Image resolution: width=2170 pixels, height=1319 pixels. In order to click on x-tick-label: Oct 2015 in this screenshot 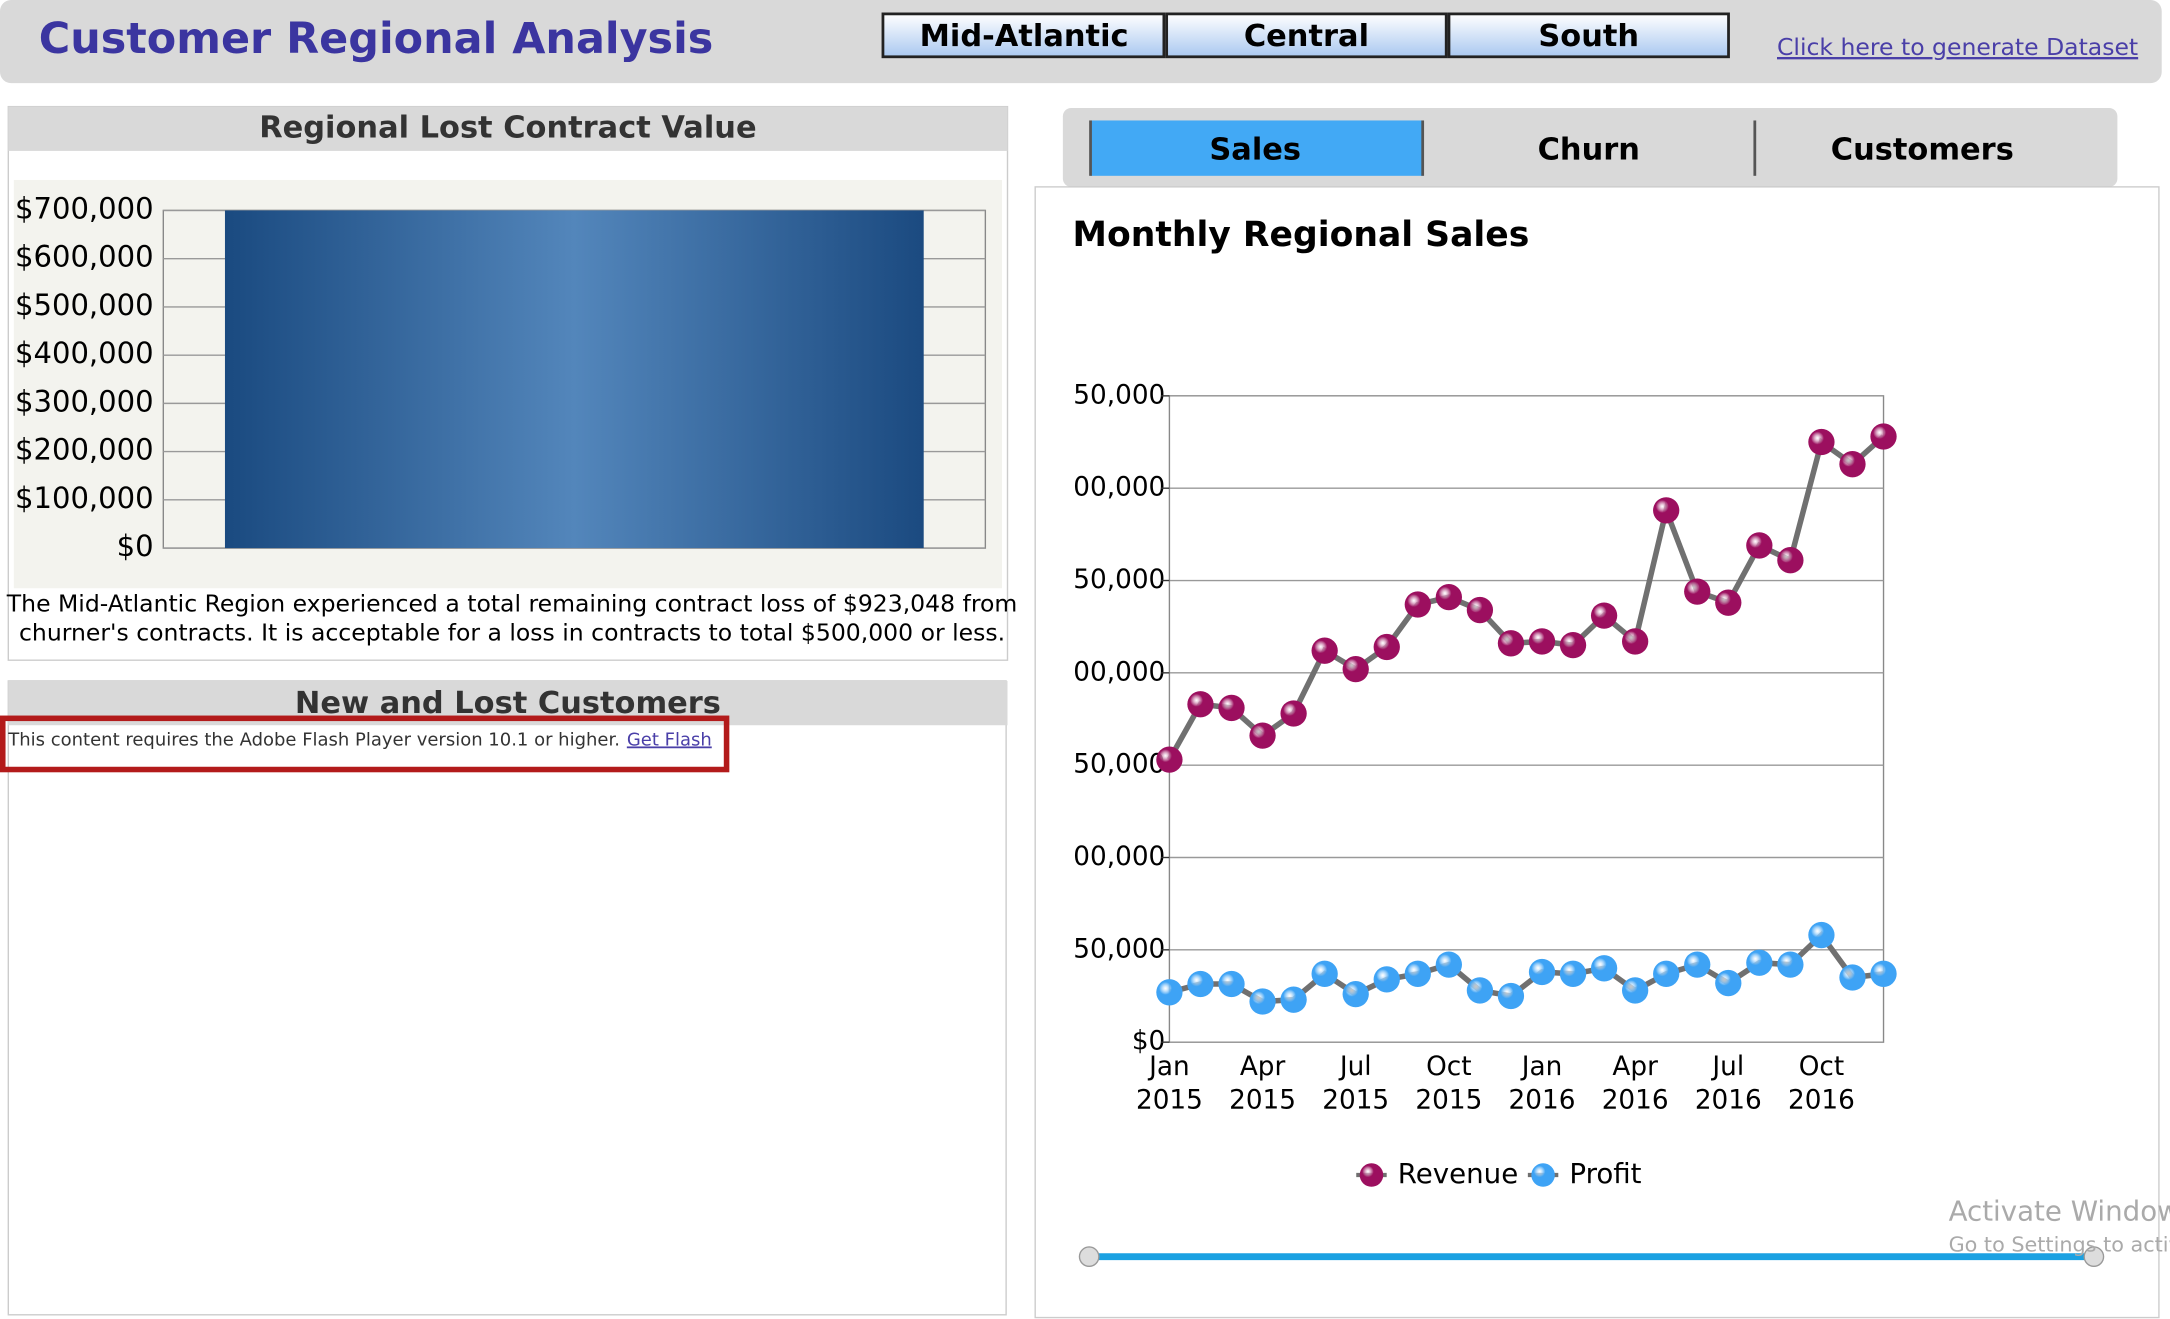, I will do `click(1448, 1083)`.